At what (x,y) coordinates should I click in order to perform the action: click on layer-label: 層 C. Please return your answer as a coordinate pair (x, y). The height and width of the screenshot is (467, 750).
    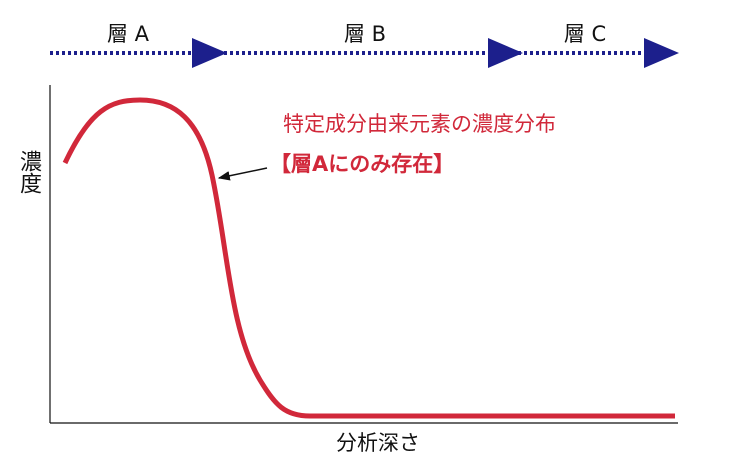
    Looking at the image, I should click on (585, 34).